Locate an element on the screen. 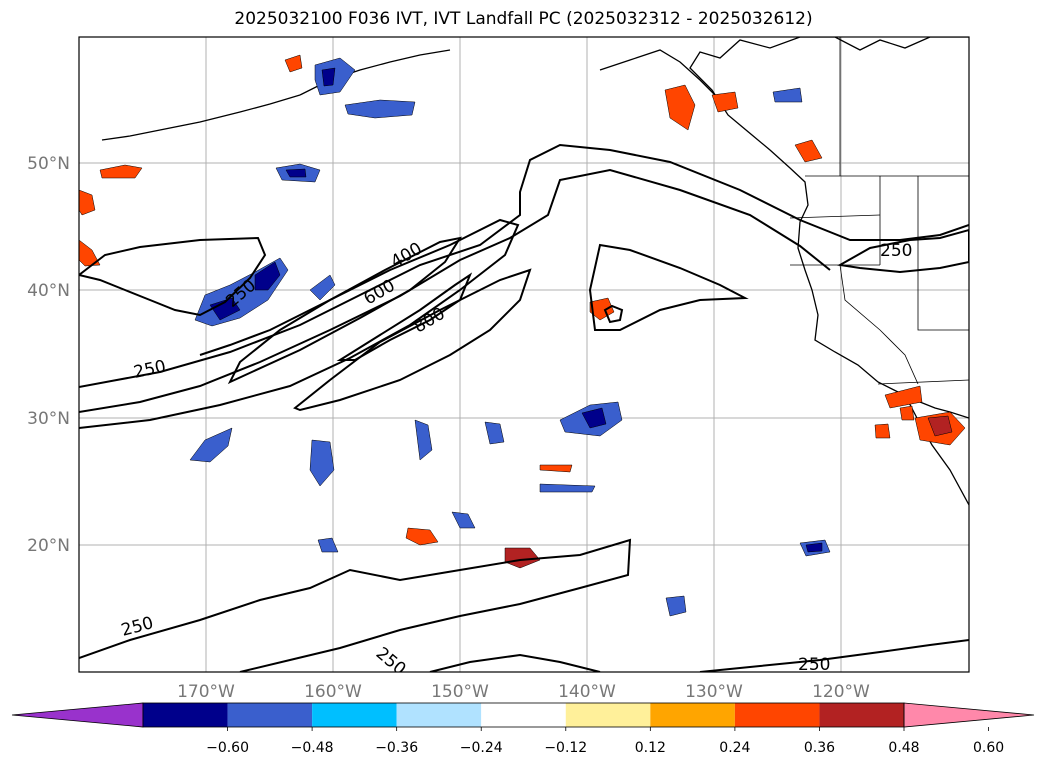 The width and height of the screenshot is (1047, 765). colorbar-extend-high is located at coordinates (969, 715).